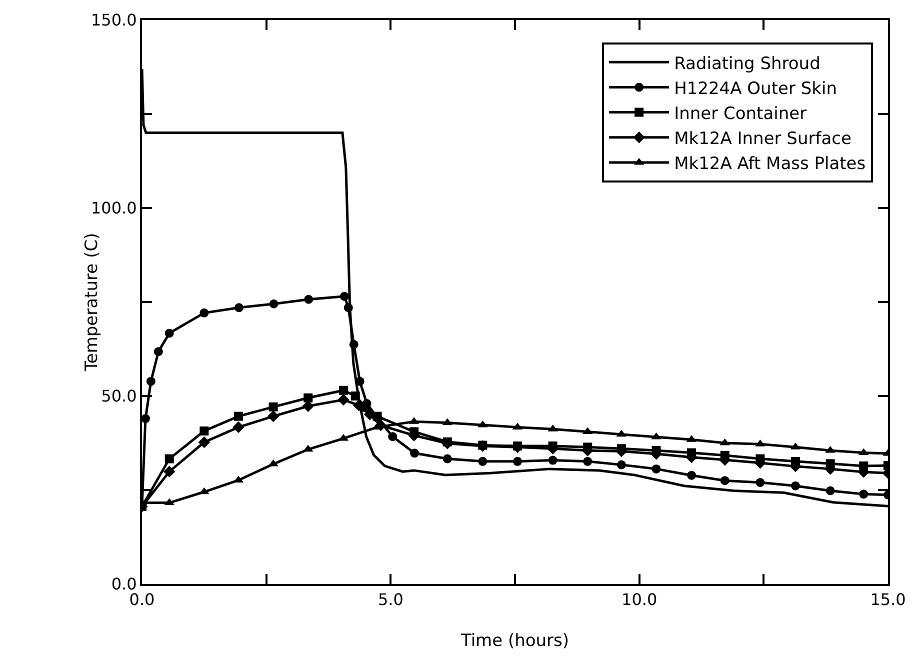 This screenshot has width=917, height=664. I want to click on x-tick-label: 5.0, so click(391, 600).